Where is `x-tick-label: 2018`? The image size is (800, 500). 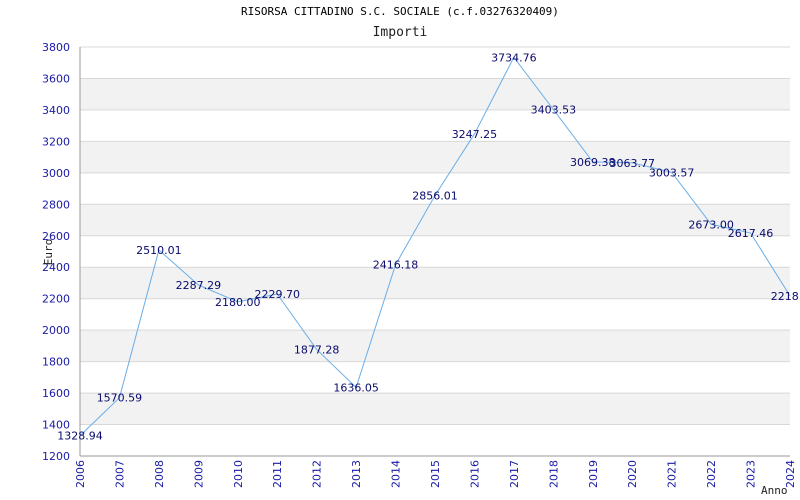
x-tick-label: 2018 is located at coordinates (553, 474).